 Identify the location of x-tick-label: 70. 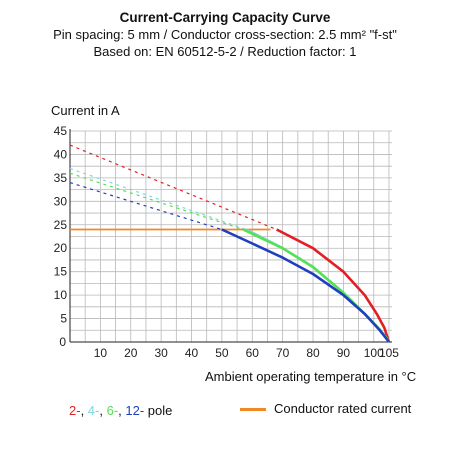
(283, 353).